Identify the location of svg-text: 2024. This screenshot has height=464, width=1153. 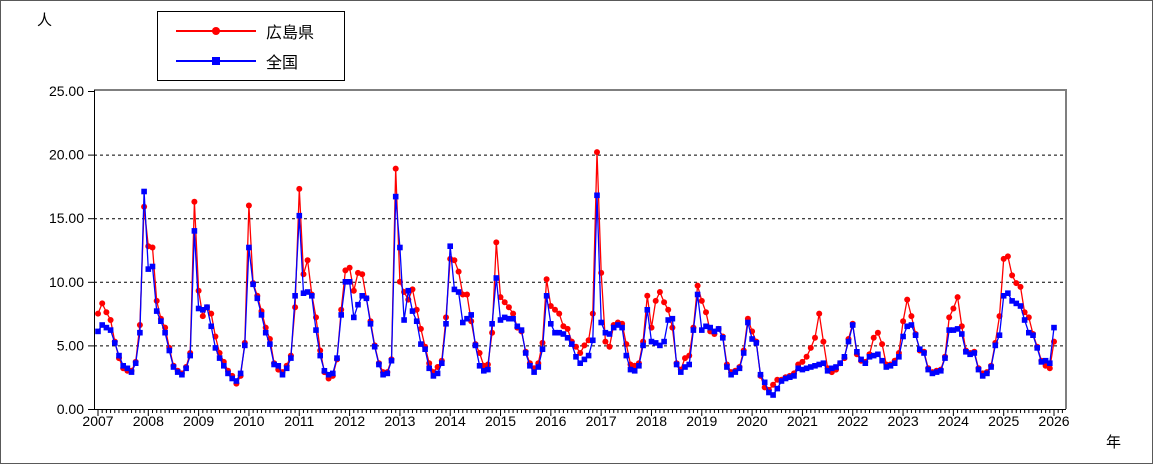
(953, 421).